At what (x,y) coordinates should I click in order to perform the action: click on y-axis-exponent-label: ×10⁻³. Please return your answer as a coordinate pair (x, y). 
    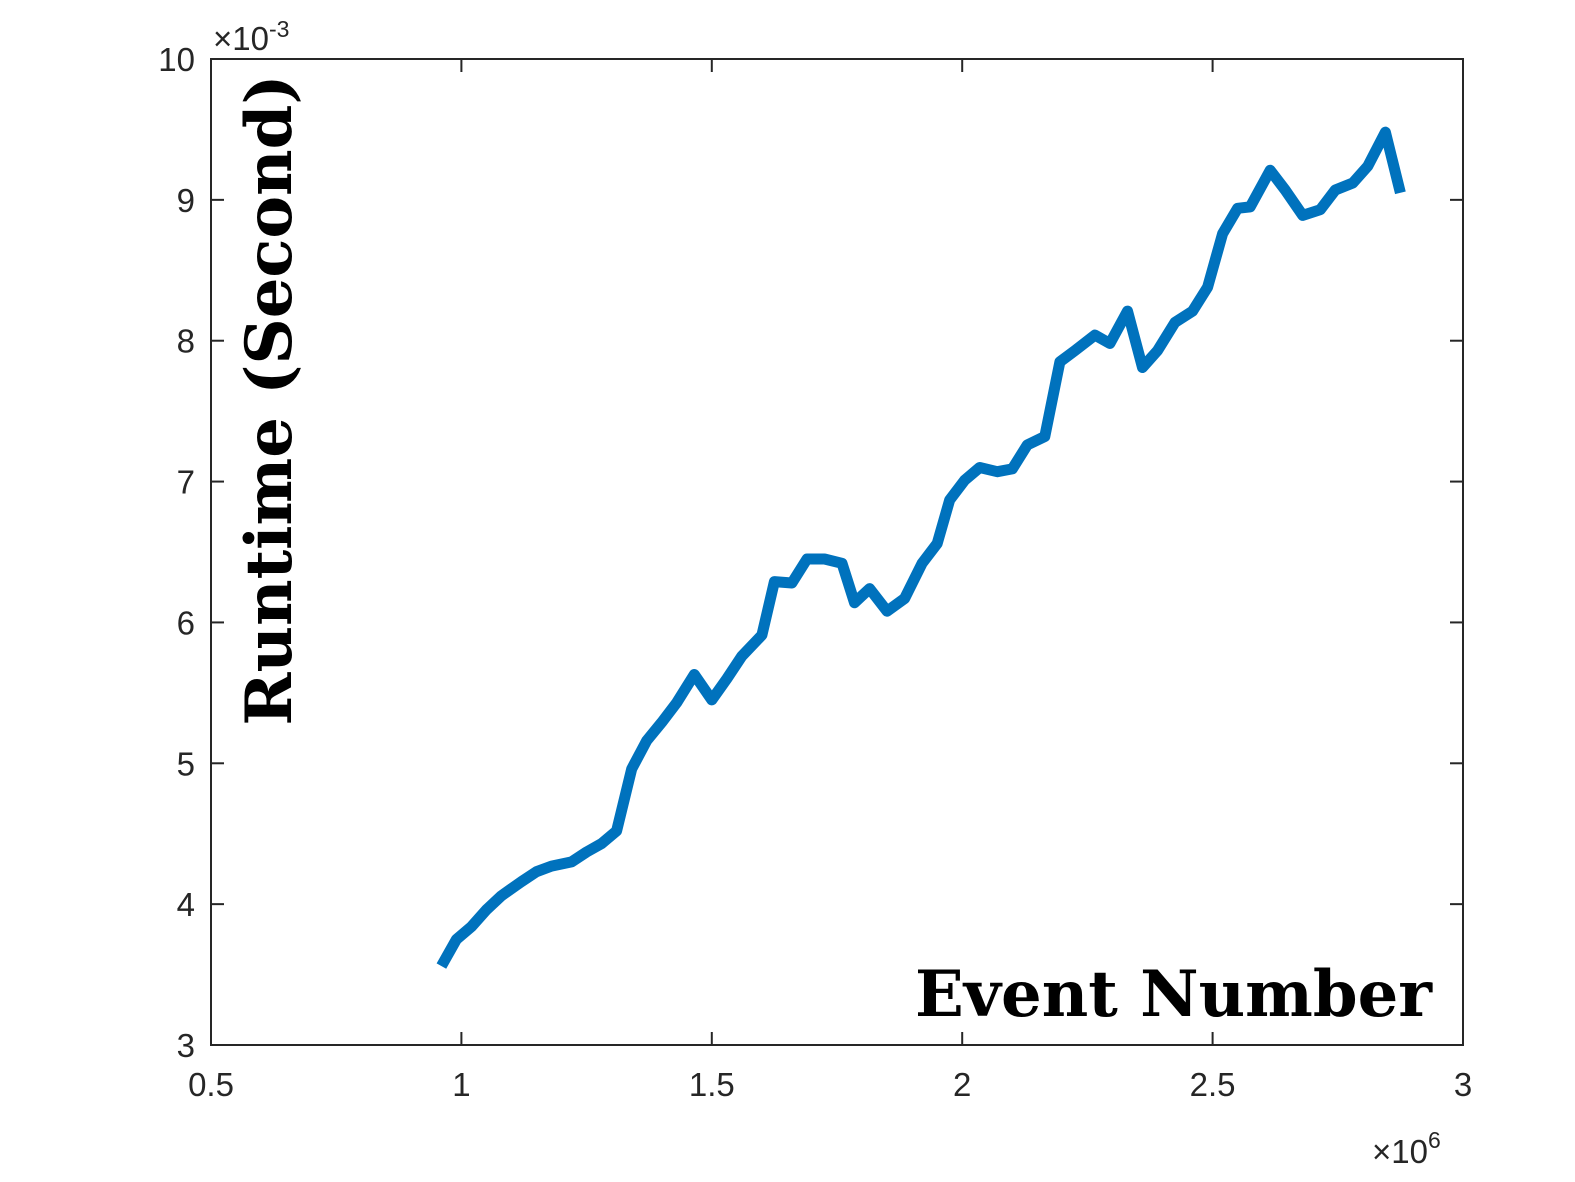
    Looking at the image, I should click on (251, 36).